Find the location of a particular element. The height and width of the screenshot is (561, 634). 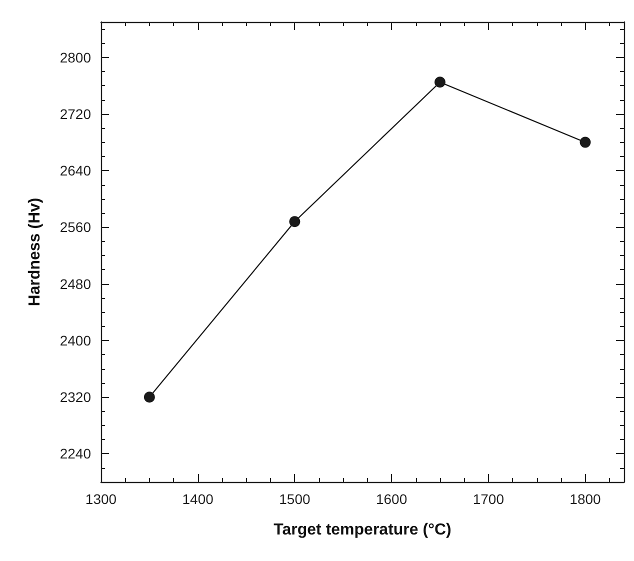

x-tick-label: 1400 is located at coordinates (198, 499).